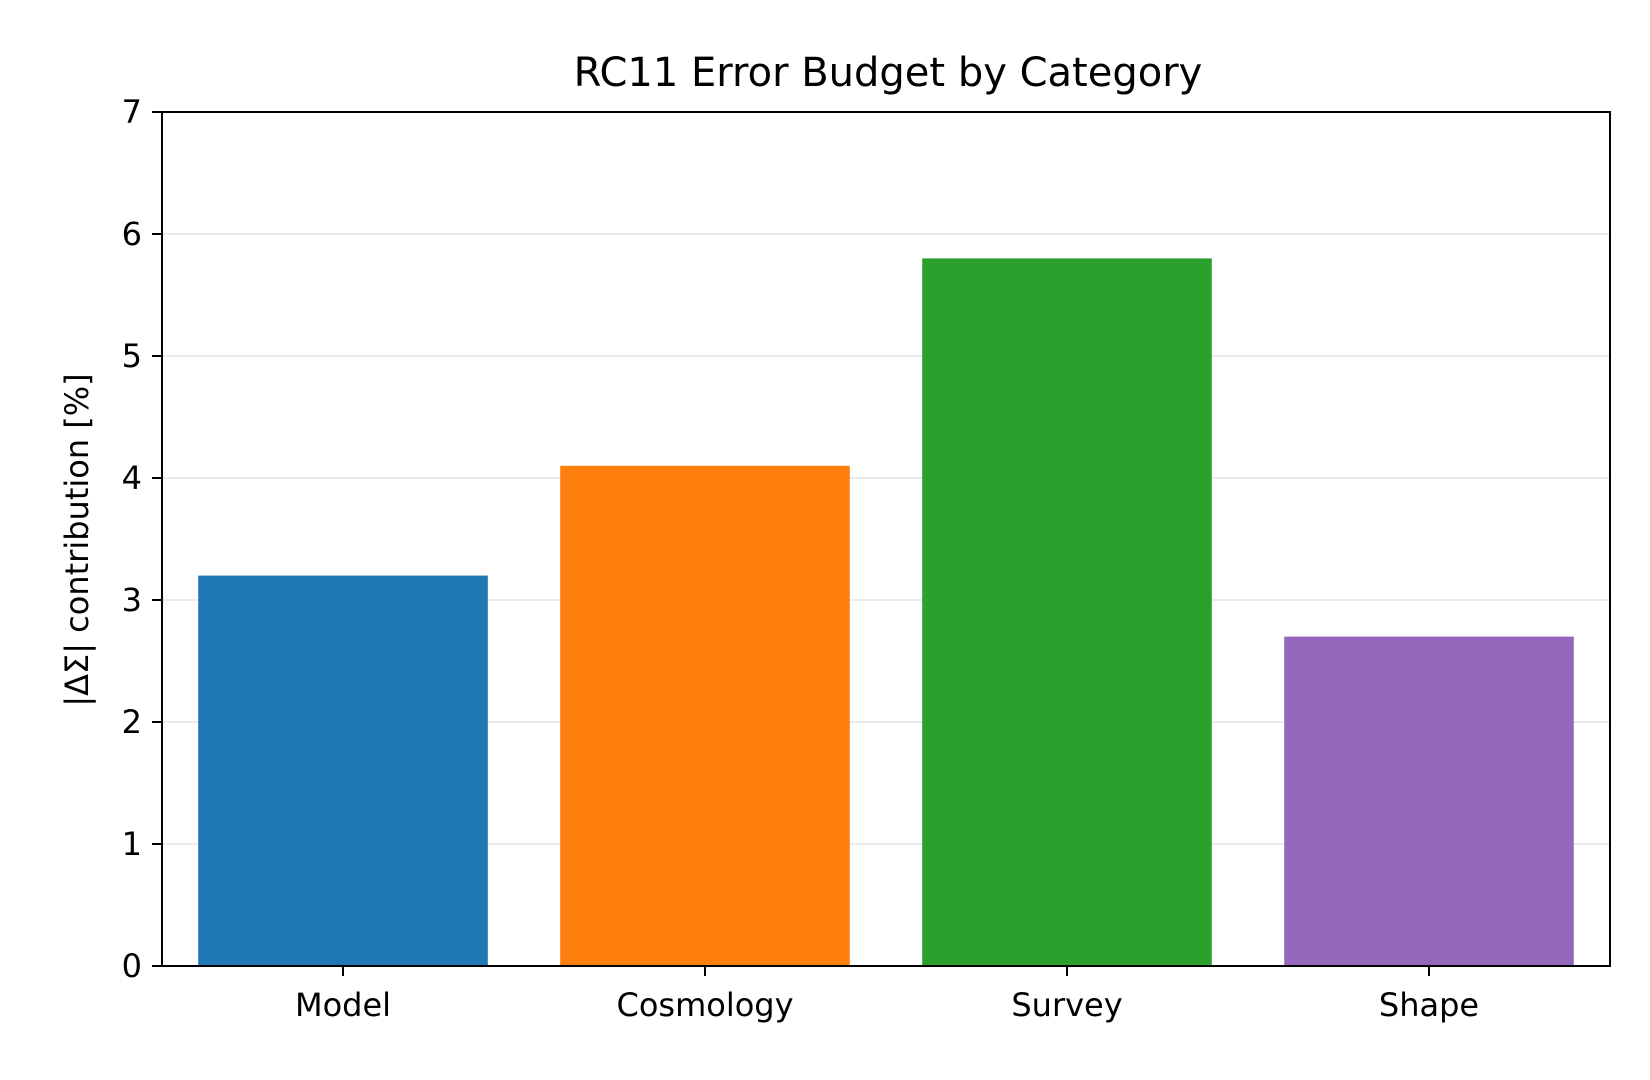 The height and width of the screenshot is (1080, 1650). What do you see at coordinates (705, 715) in the screenshot?
I see `bar-cosmology` at bounding box center [705, 715].